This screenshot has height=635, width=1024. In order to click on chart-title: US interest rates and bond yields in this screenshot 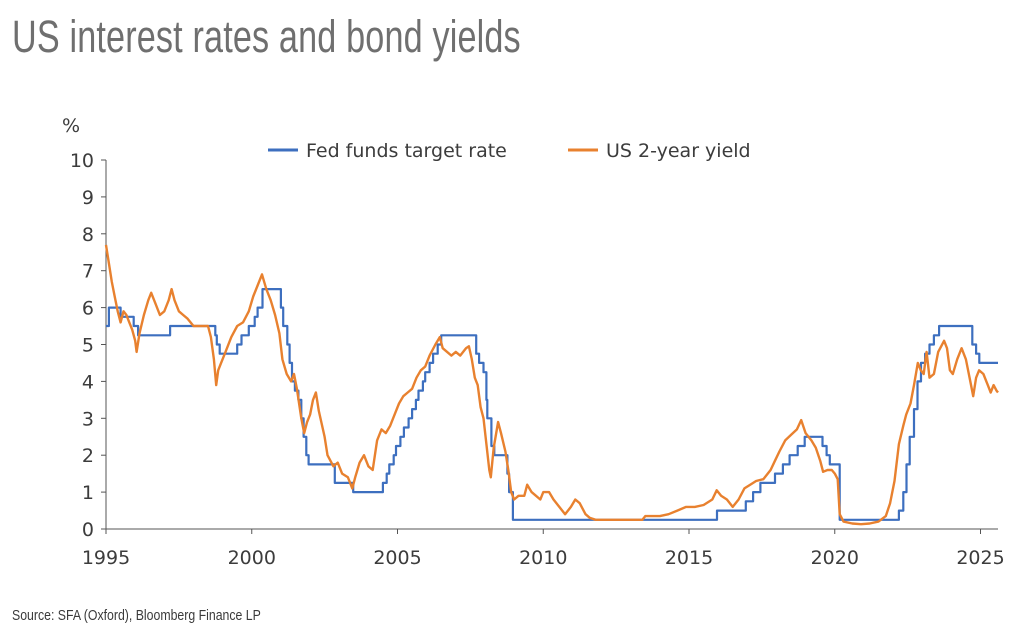, I will do `click(266, 36)`.